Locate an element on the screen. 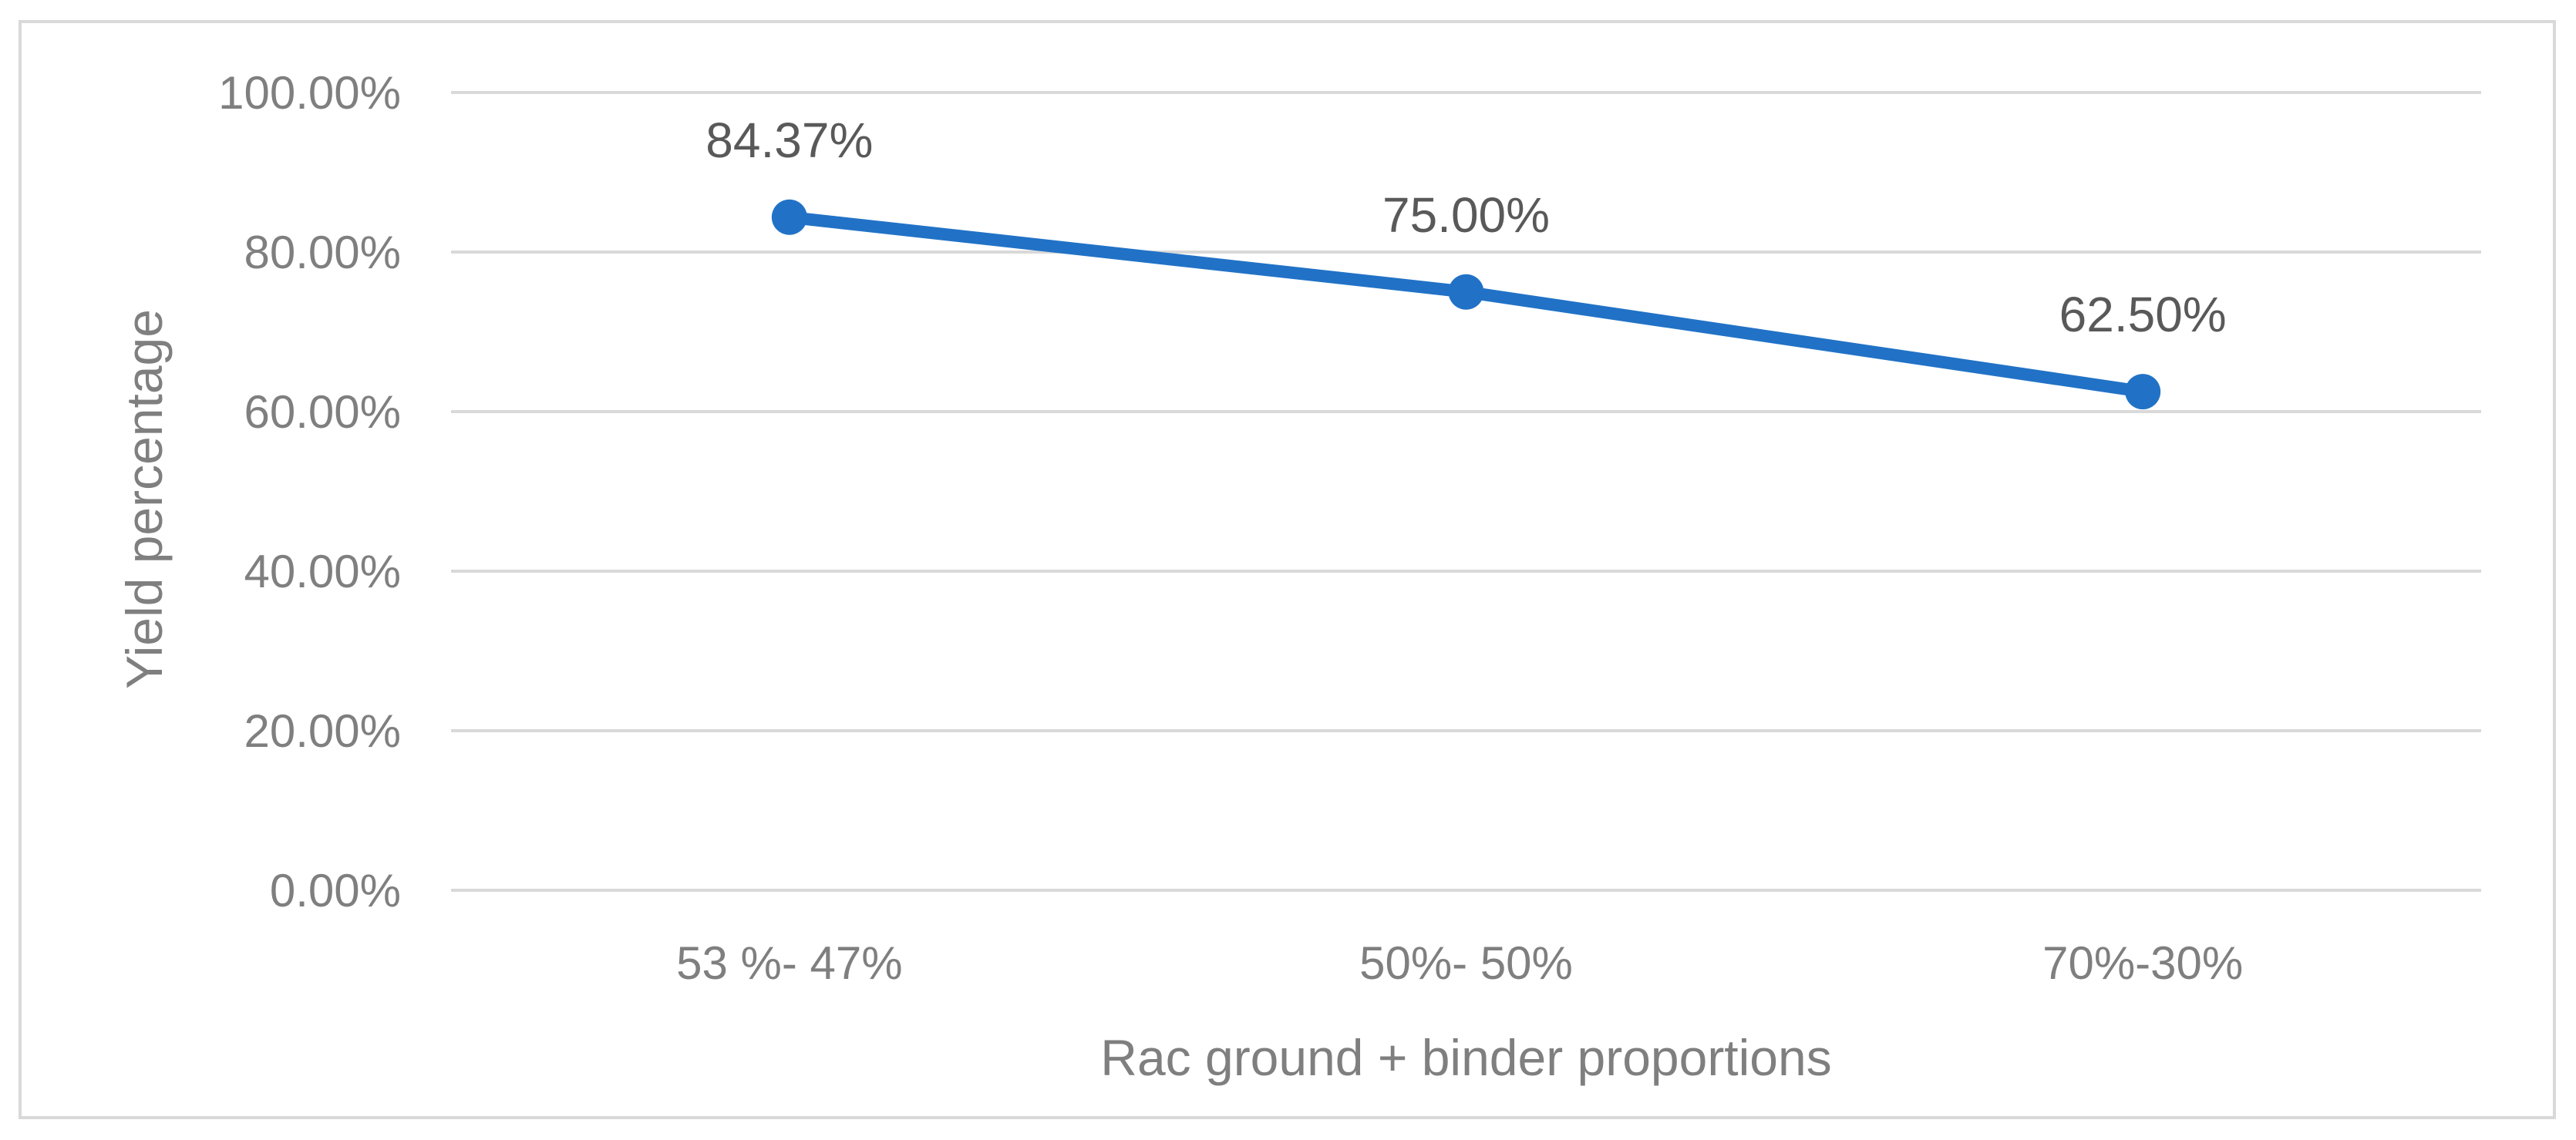  data-label: 75.00% is located at coordinates (1466, 215).